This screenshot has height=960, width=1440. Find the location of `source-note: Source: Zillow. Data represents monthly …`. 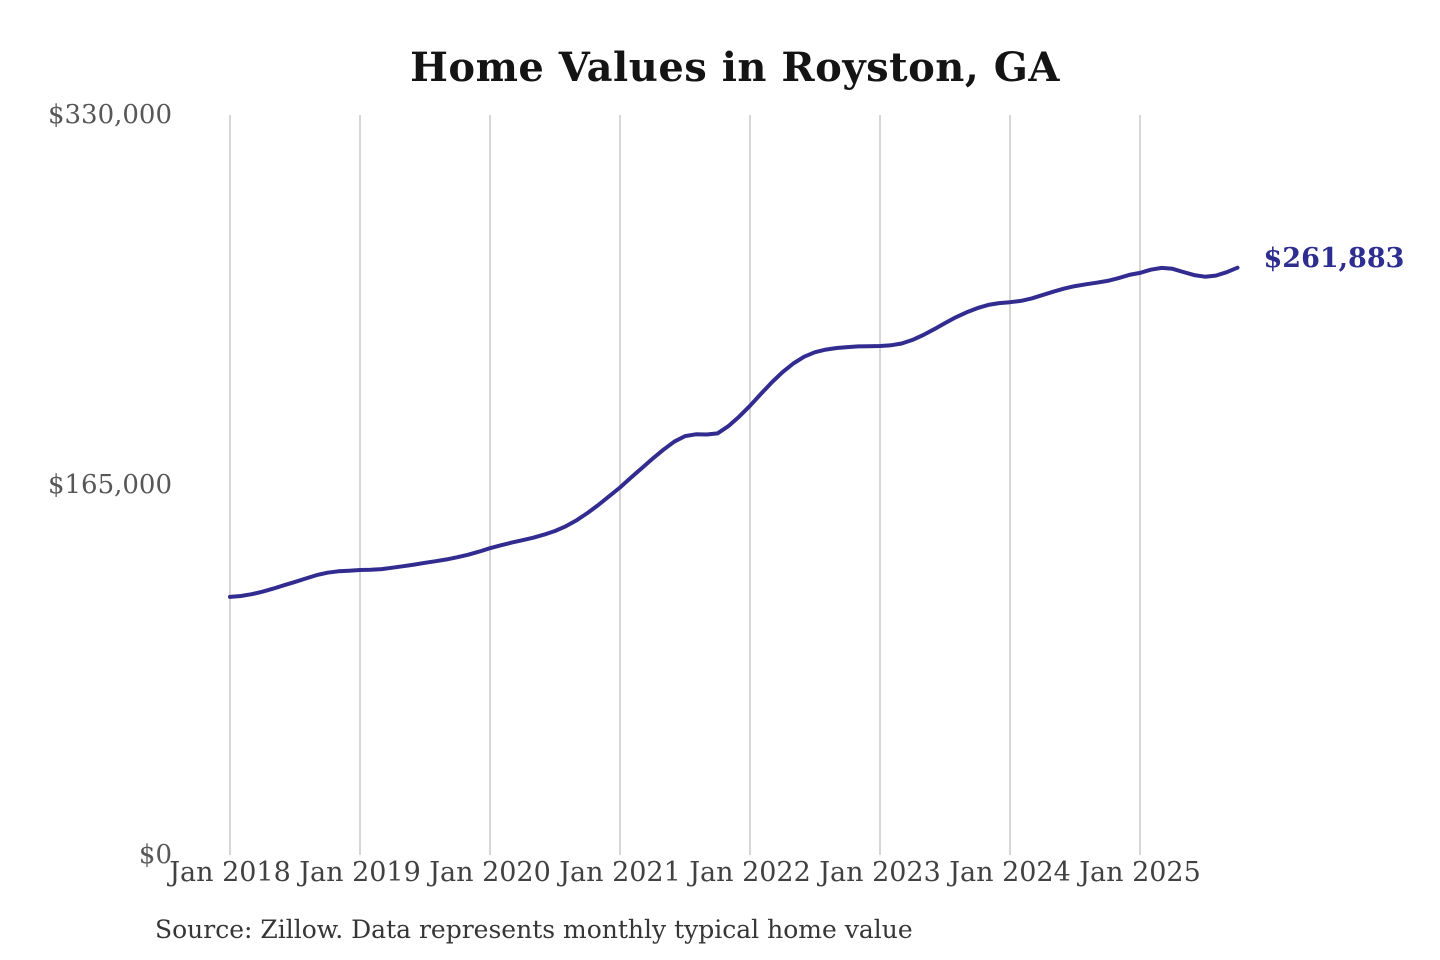

source-note: Source: Zillow. Data represents monthly … is located at coordinates (534, 929).